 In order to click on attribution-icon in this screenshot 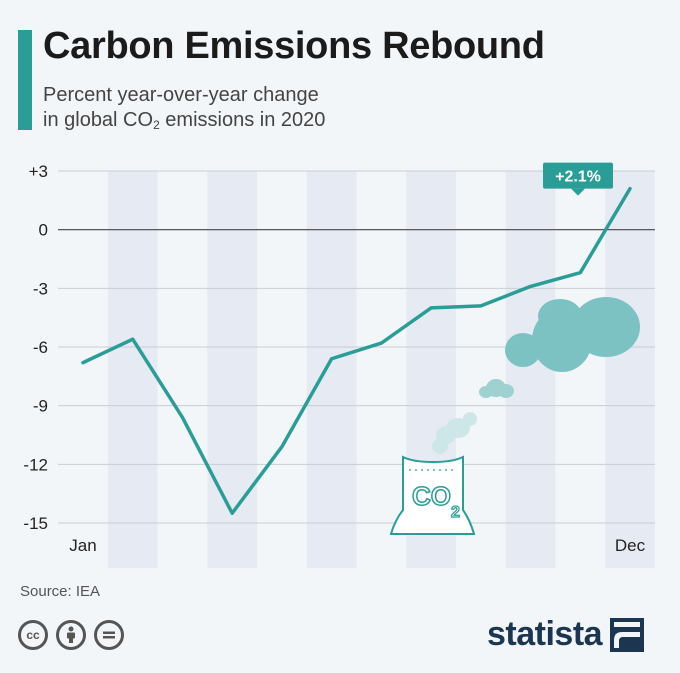, I will do `click(71, 635)`.